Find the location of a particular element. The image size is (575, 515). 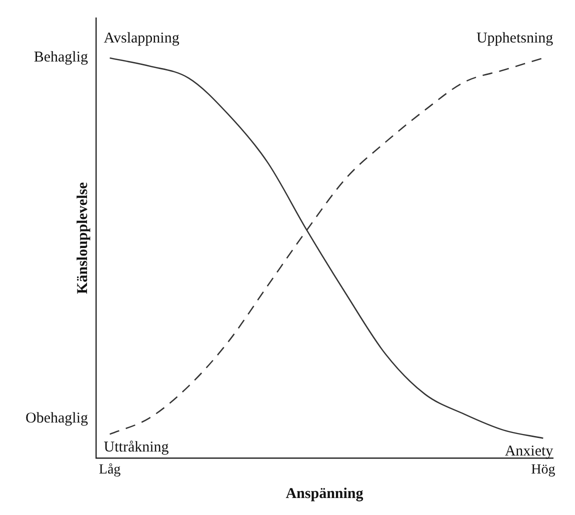

x-tick-label: Hög is located at coordinates (543, 470).